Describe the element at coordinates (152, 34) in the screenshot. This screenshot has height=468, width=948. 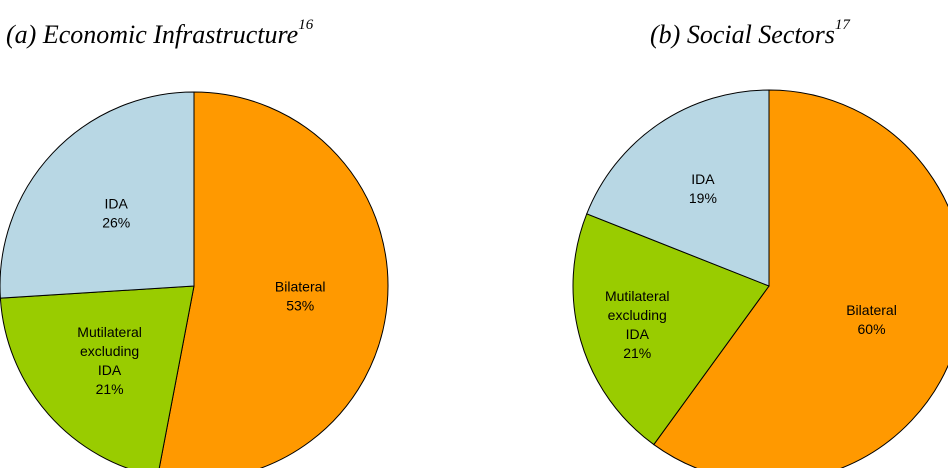
I see `chart-title-text: (a) Economic Infrastructure` at that location.